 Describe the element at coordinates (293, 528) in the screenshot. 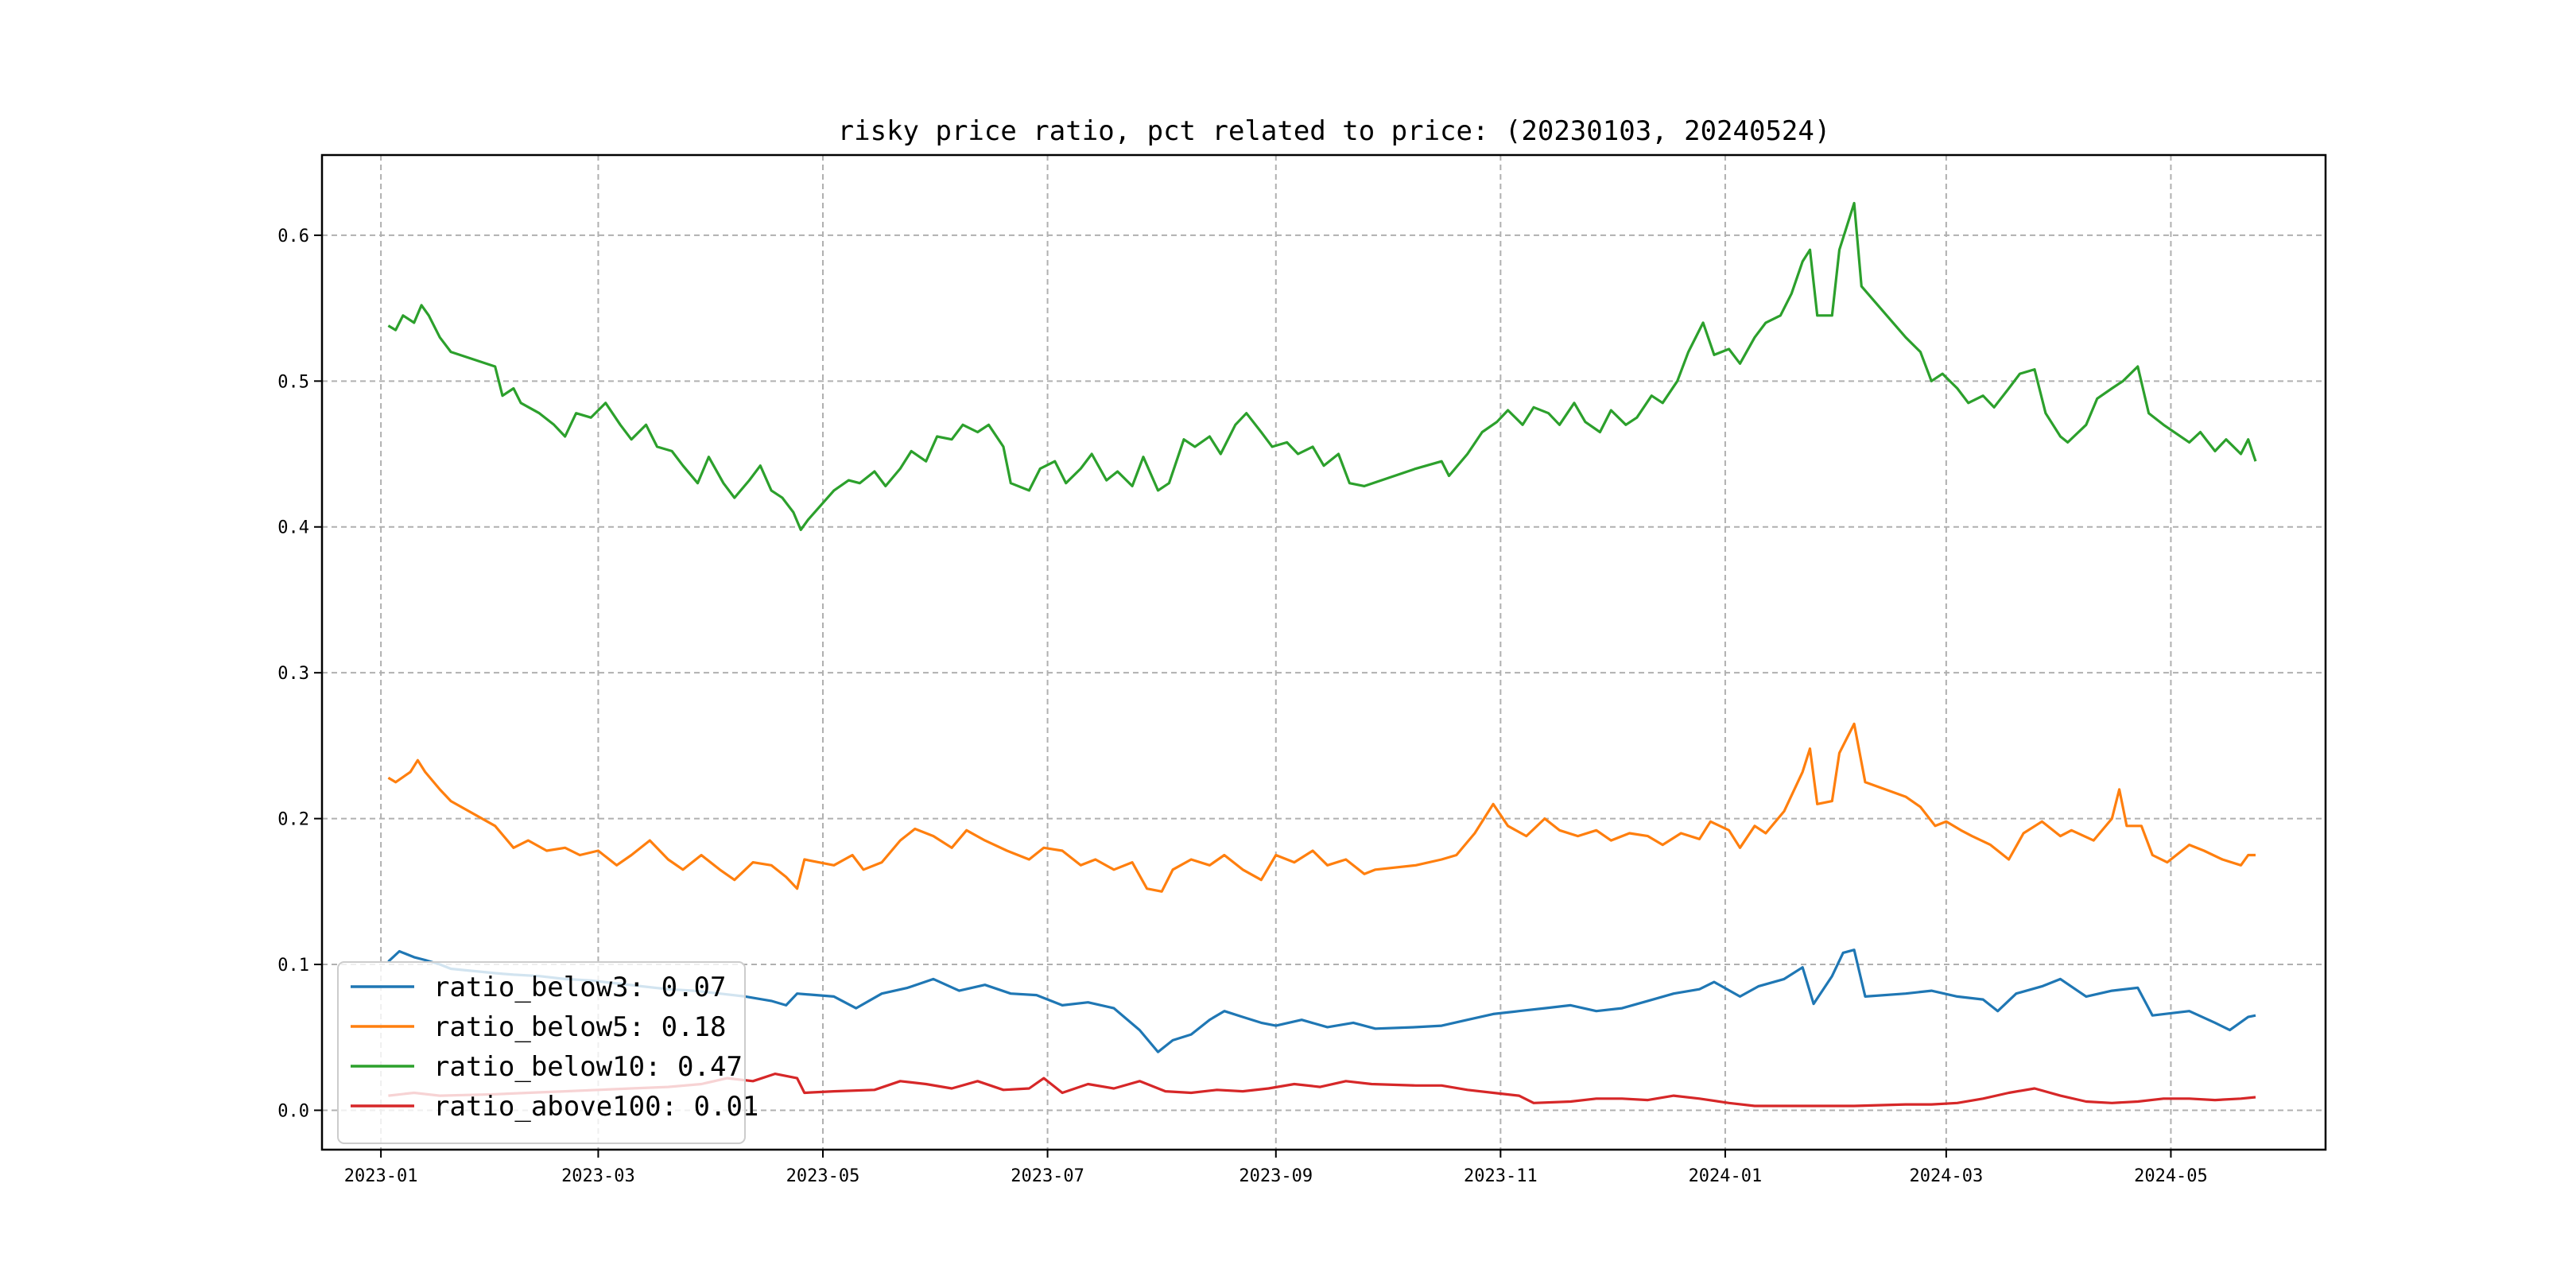

I see `y-tick-label: 0.4` at that location.